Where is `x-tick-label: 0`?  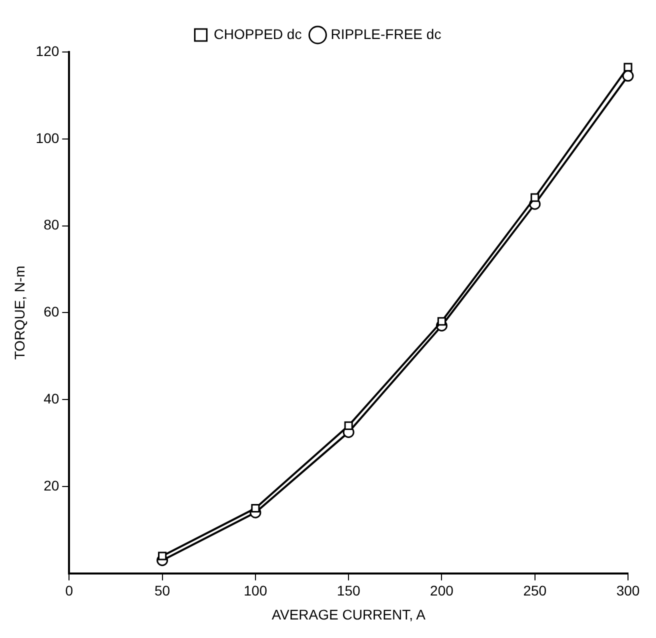
x-tick-label: 0 is located at coordinates (69, 590).